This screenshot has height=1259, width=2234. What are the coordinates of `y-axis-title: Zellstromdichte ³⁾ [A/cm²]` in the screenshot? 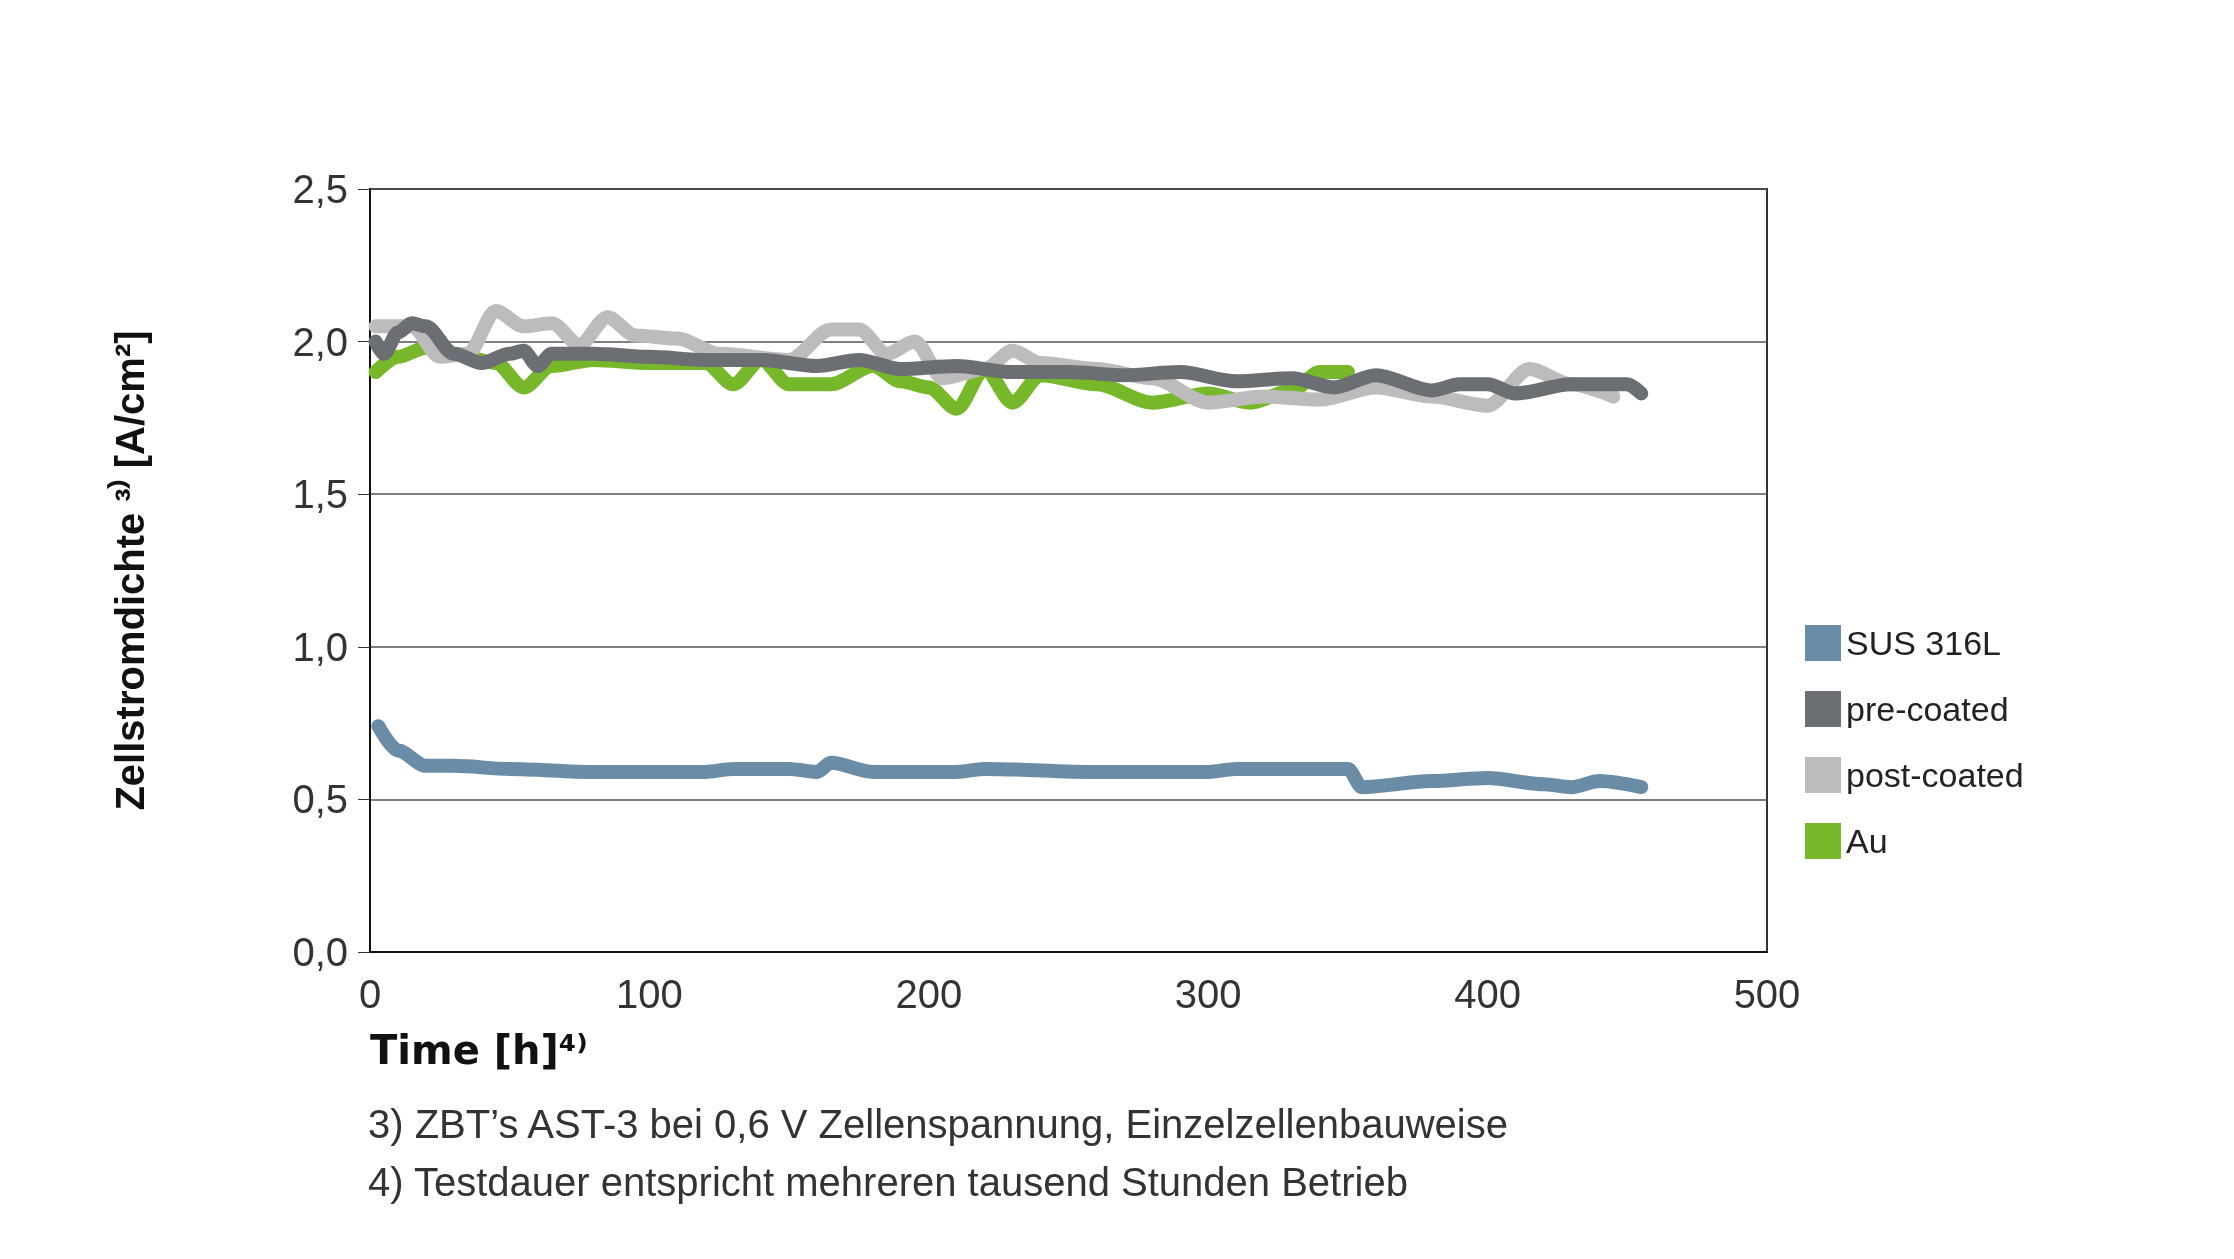 It's located at (129, 570).